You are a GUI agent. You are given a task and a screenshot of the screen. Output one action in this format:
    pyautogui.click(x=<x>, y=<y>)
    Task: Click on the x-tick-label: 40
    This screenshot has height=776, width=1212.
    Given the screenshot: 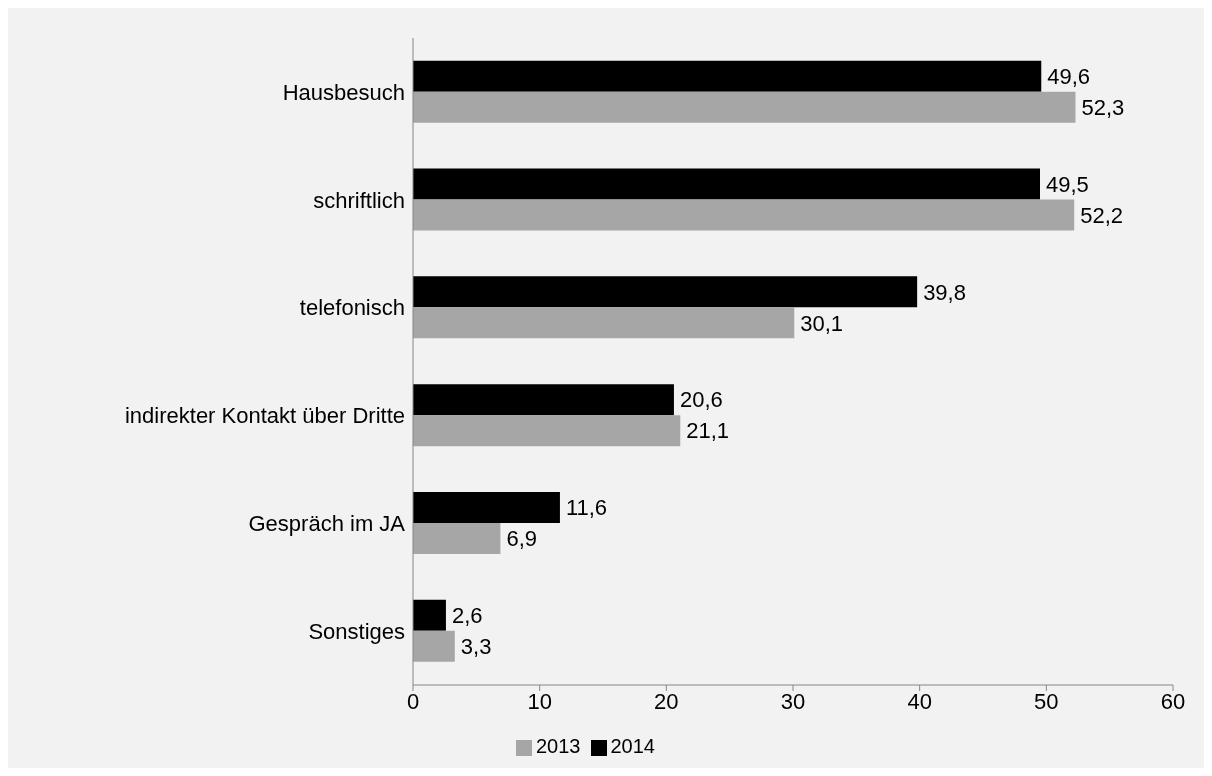 What is the action you would take?
    pyautogui.click(x=919, y=701)
    